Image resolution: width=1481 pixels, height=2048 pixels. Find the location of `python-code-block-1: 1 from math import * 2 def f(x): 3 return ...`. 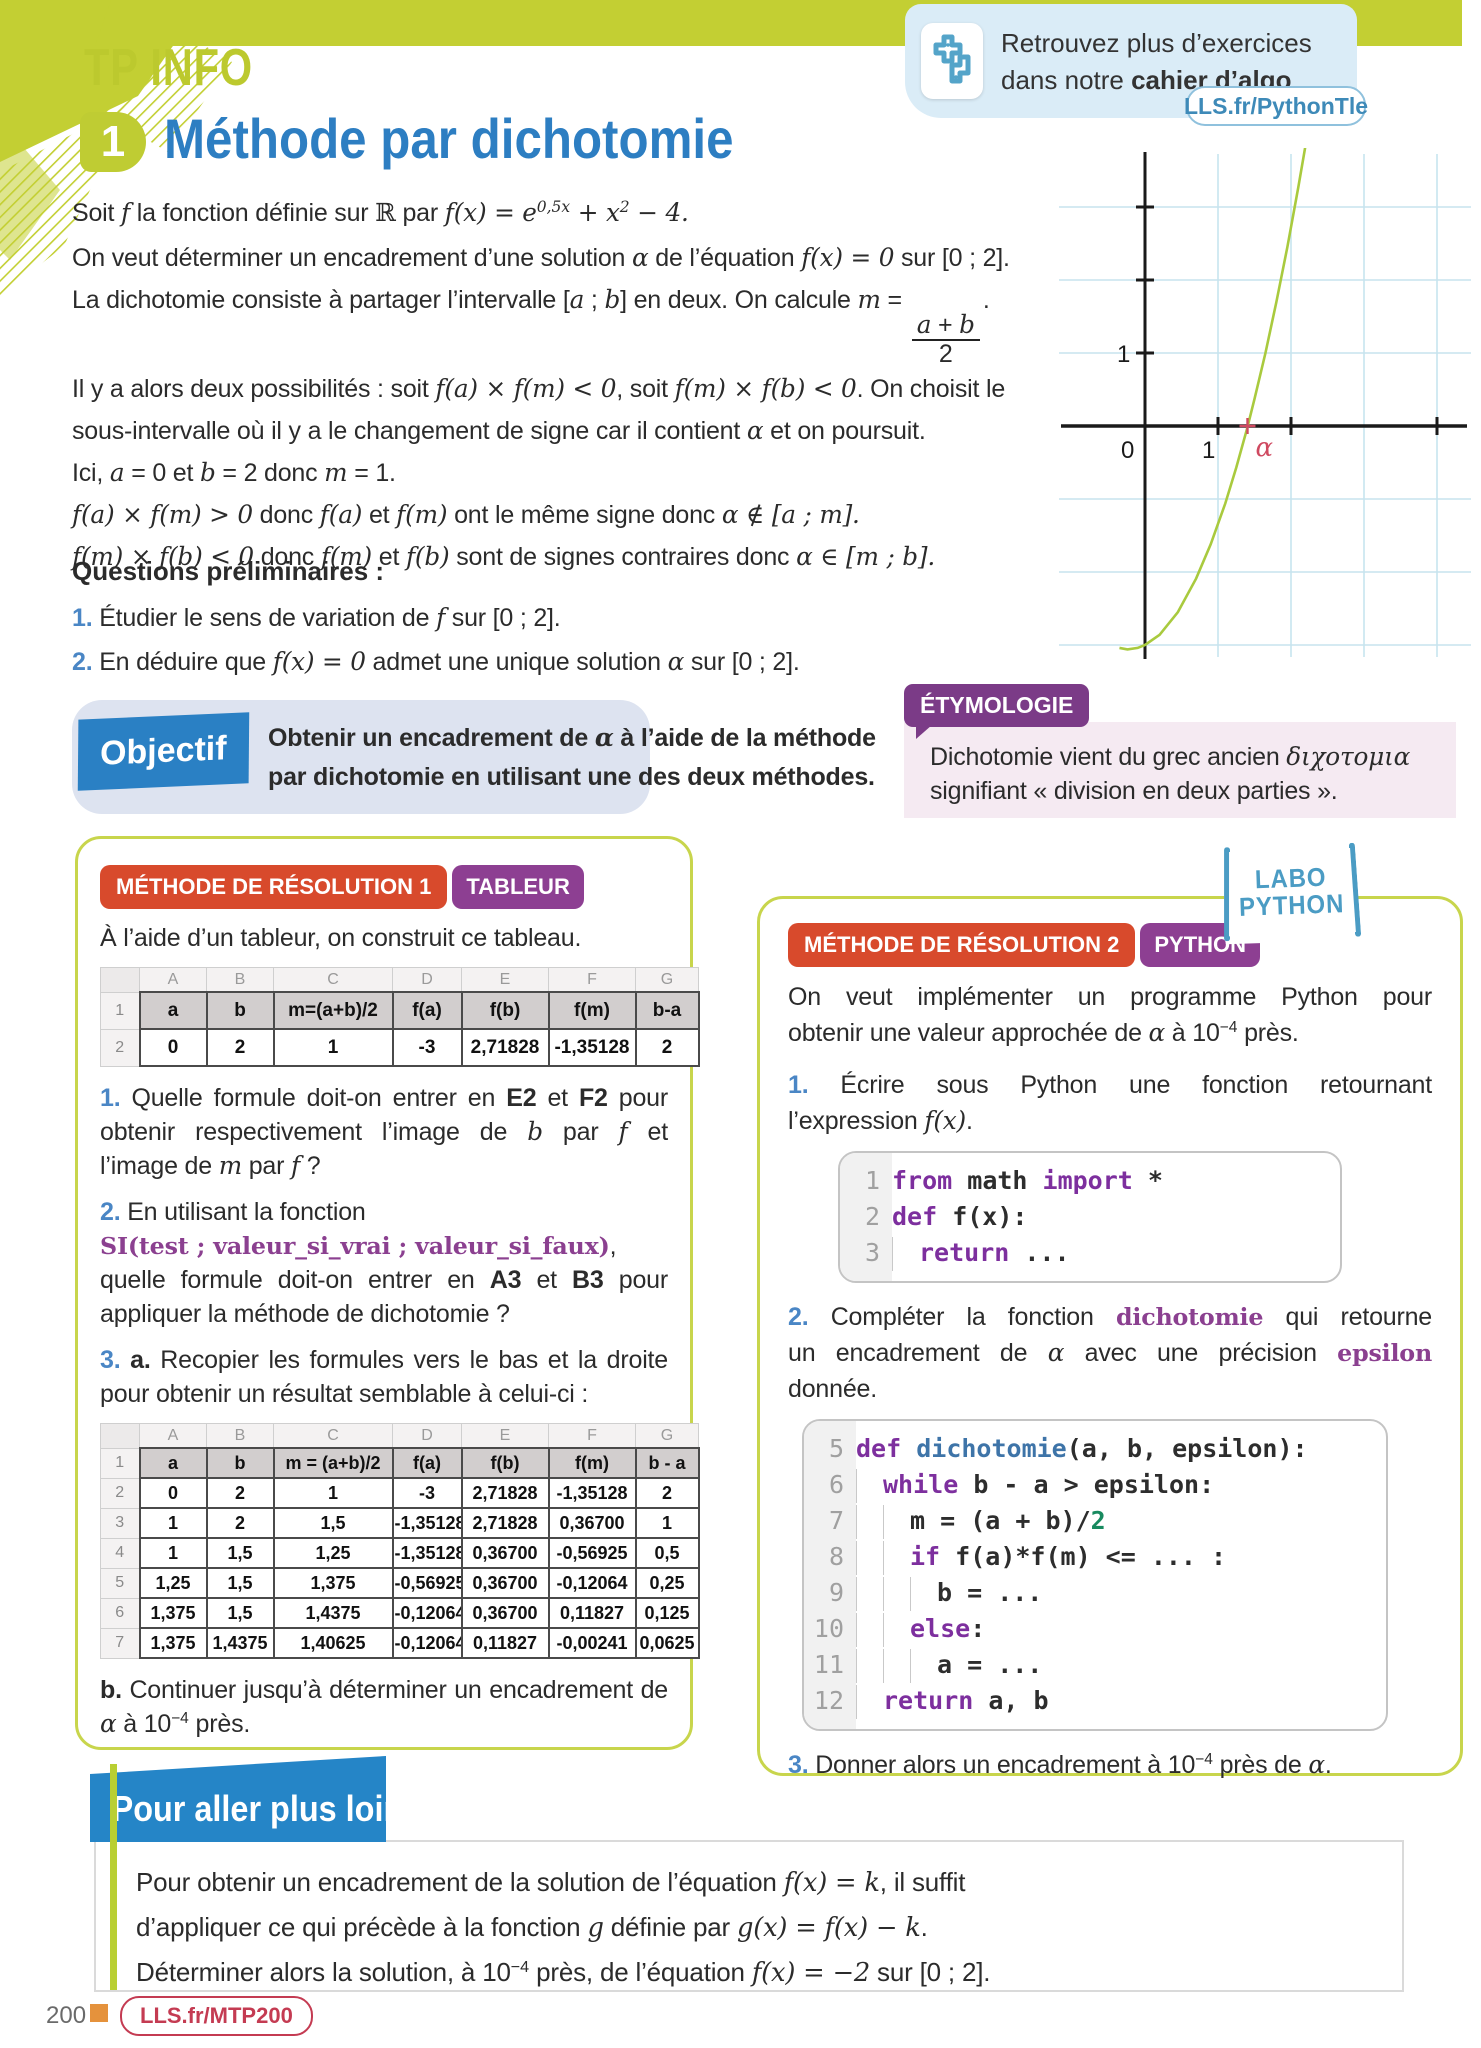

python-code-block-1: 1 from math import * 2 def f(x): 3 return ... is located at coordinates (1090, 1217).